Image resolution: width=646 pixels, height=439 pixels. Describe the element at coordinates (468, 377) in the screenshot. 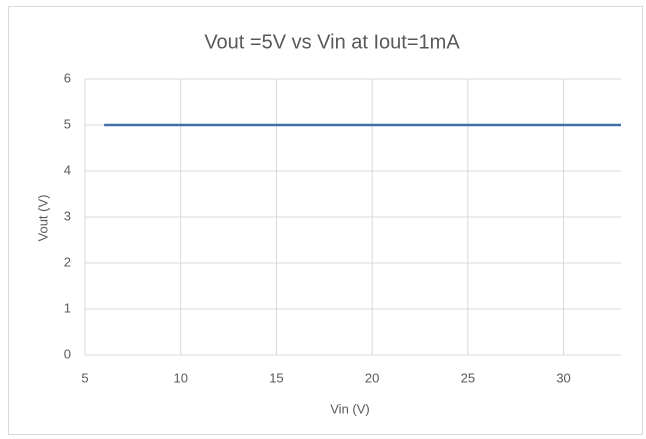

I see `x-tick-label: 25` at that location.